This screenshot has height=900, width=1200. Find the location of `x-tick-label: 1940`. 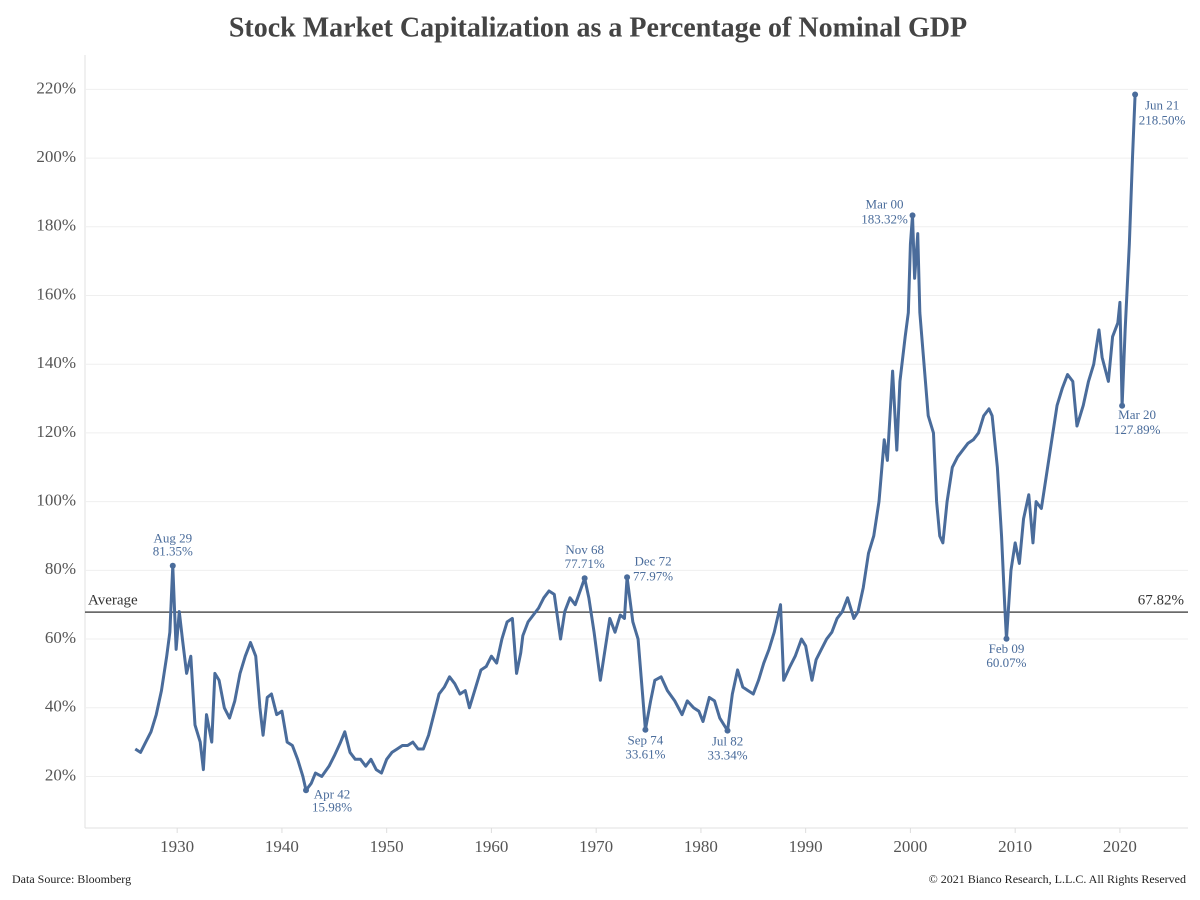

x-tick-label: 1940 is located at coordinates (282, 846).